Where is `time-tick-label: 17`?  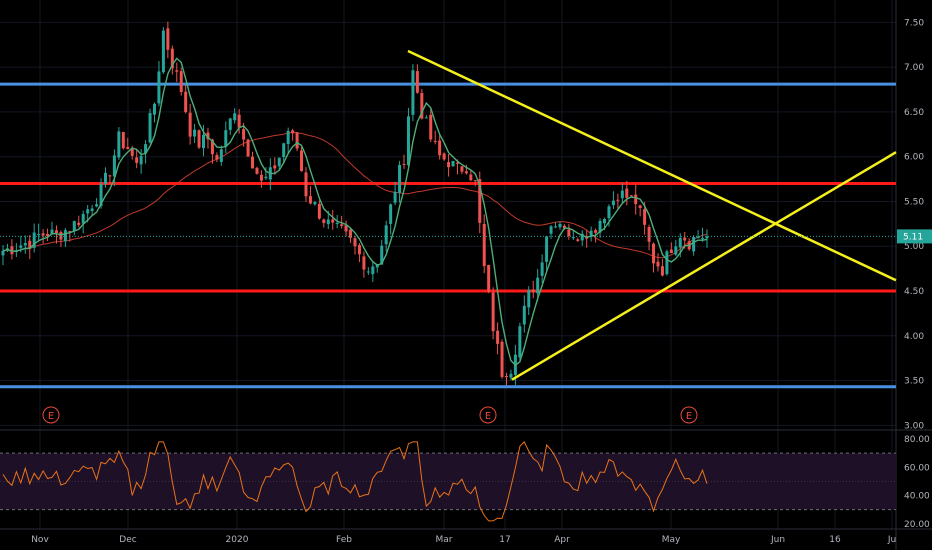 time-tick-label: 17 is located at coordinates (504, 540).